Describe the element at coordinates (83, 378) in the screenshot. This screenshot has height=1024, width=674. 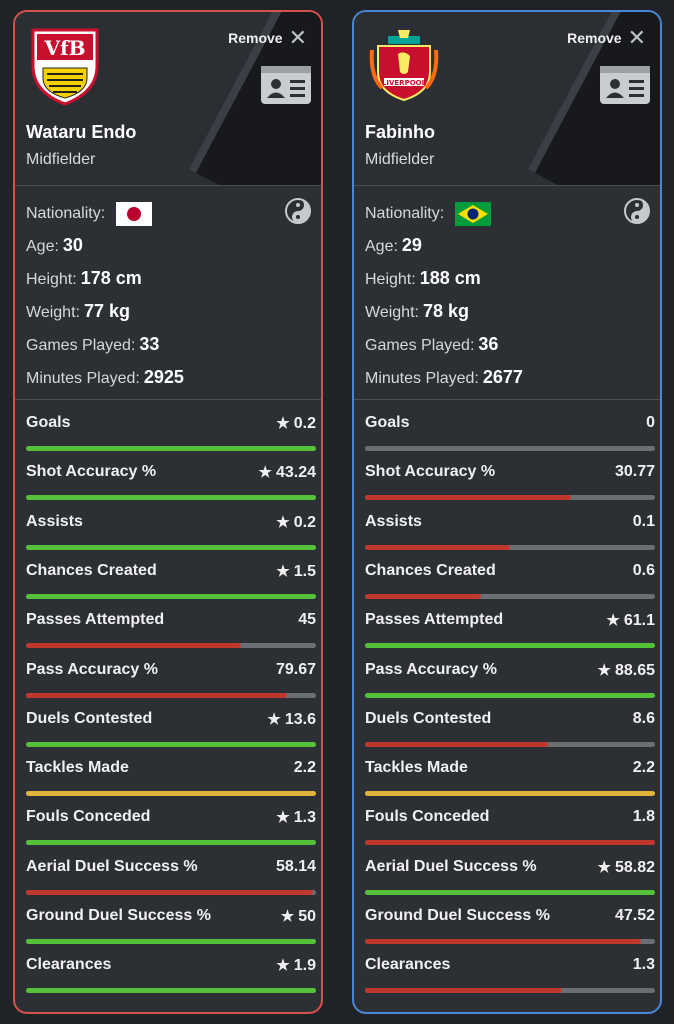
I see `minutes-label: Minutes Played:` at that location.